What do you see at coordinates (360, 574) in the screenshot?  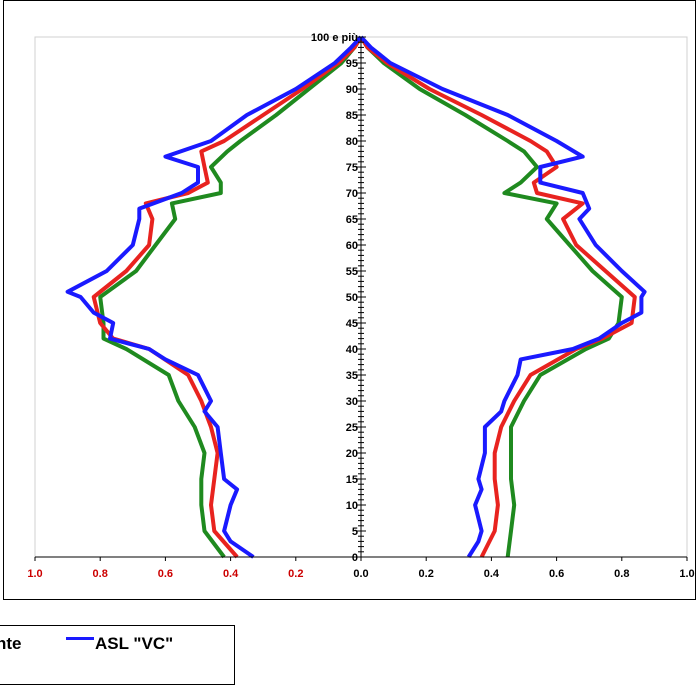 I see `x-tick-label-center: 0.0` at bounding box center [360, 574].